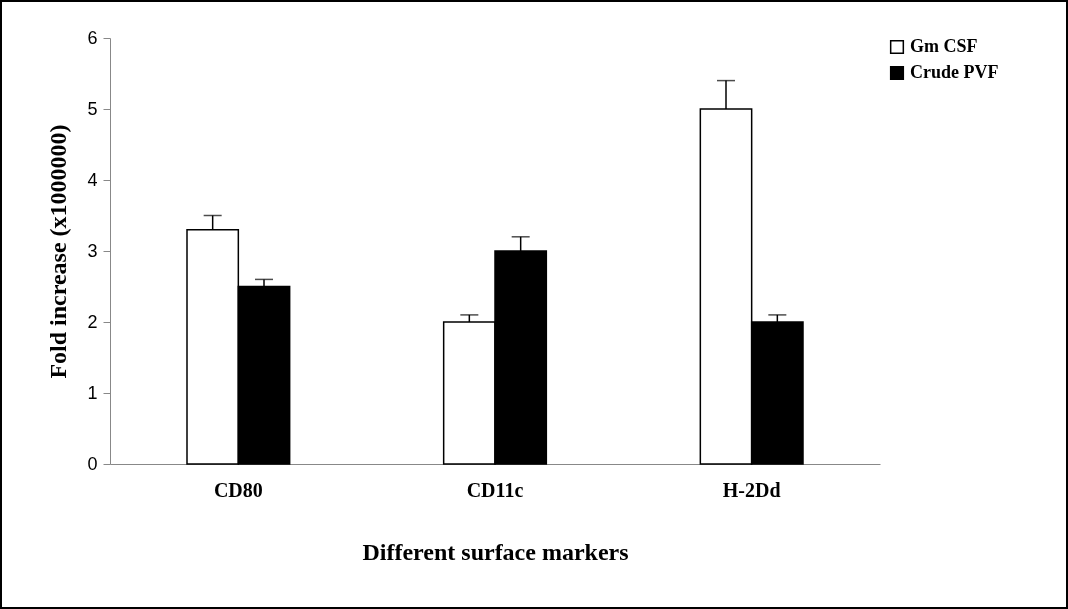  Describe the element at coordinates (495, 551) in the screenshot. I see `x-axis-title: Different surface markers` at that location.